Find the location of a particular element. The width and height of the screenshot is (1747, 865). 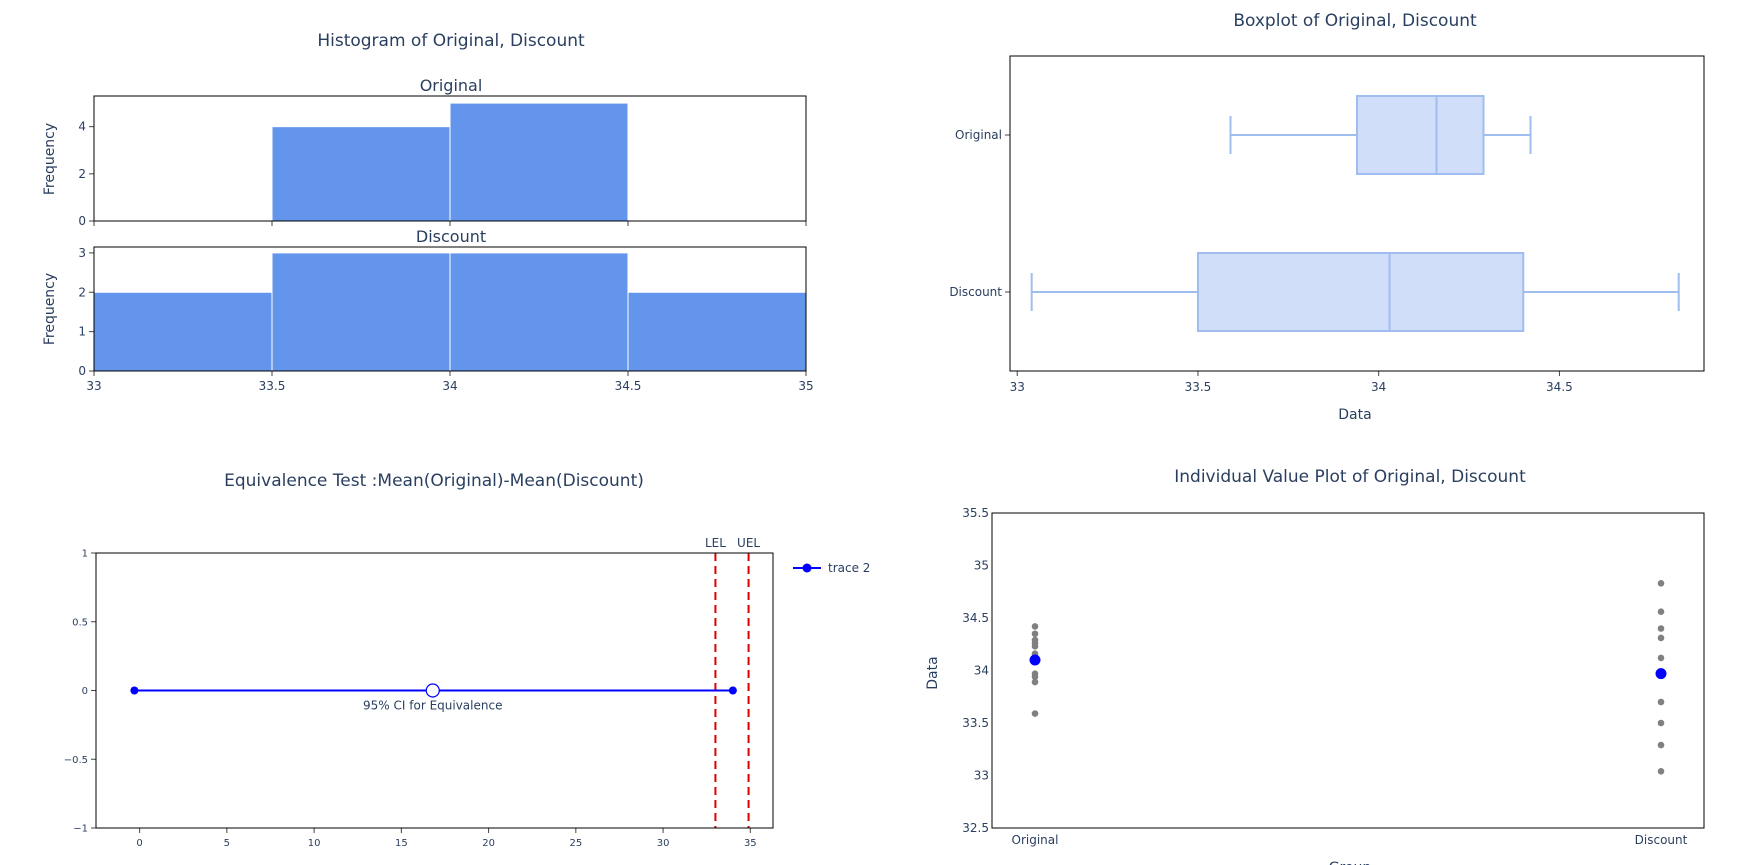

equivalence-marks: LEL UEL 95% CI for Equivalence is located at coordinates (445, 682).